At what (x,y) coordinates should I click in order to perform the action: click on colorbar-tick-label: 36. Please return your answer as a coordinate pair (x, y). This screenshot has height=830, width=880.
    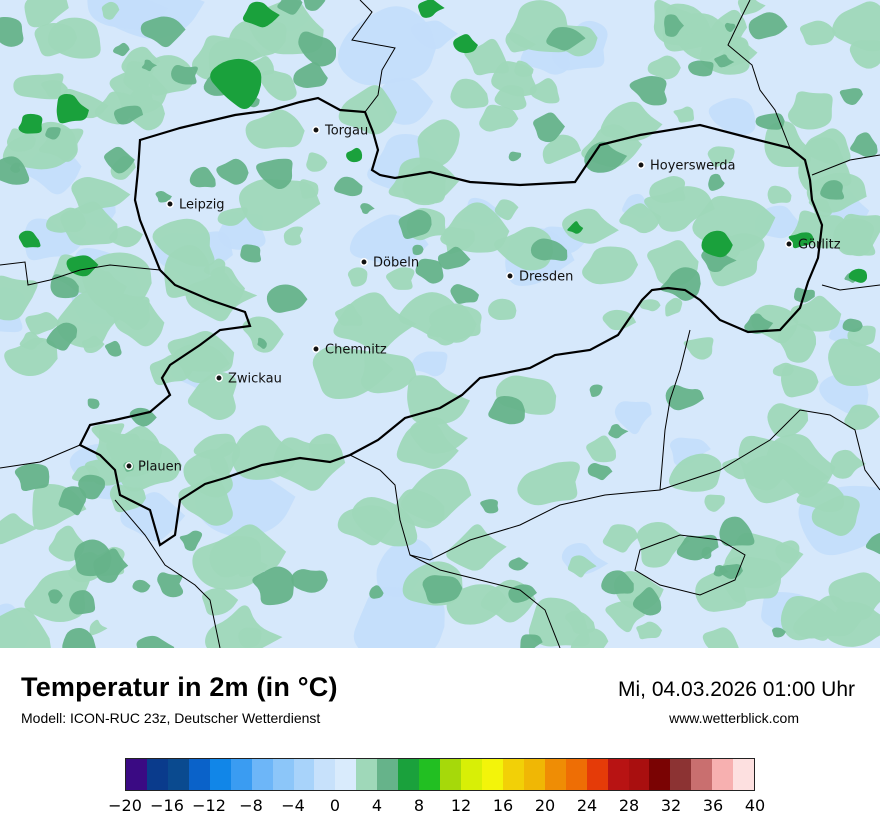
    Looking at the image, I should click on (713, 805).